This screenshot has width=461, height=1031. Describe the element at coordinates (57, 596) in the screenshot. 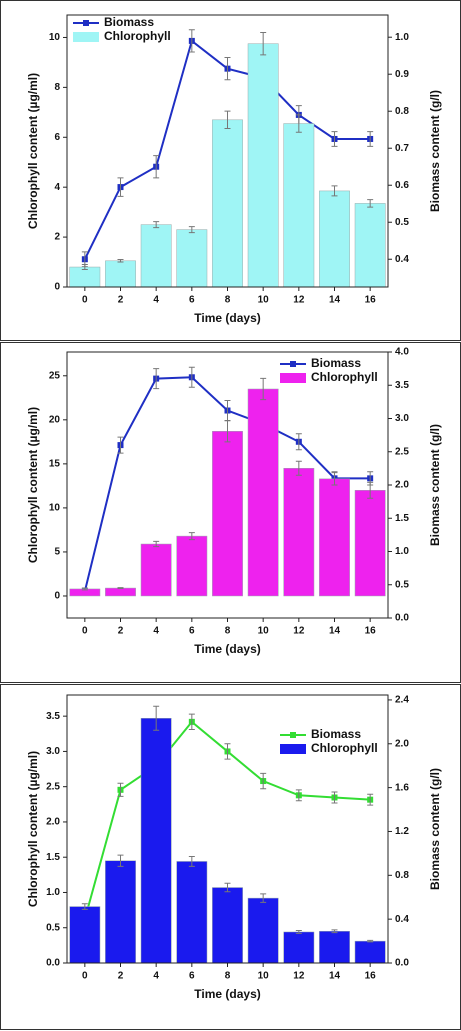

I see `y-tick-label: 0` at that location.